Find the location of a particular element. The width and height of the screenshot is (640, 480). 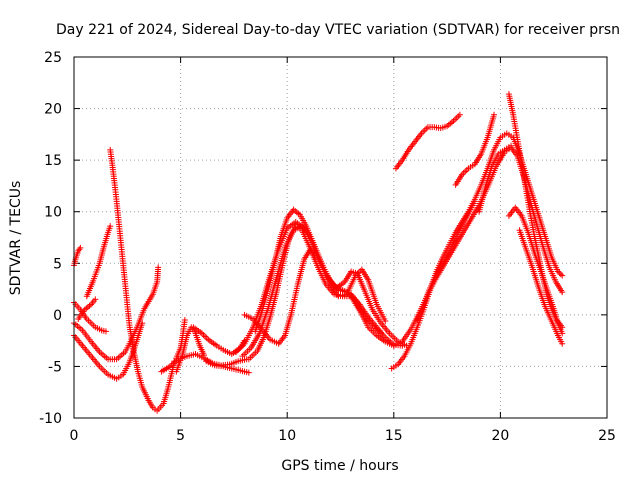

series-track-k is located at coordinates (219, 341).